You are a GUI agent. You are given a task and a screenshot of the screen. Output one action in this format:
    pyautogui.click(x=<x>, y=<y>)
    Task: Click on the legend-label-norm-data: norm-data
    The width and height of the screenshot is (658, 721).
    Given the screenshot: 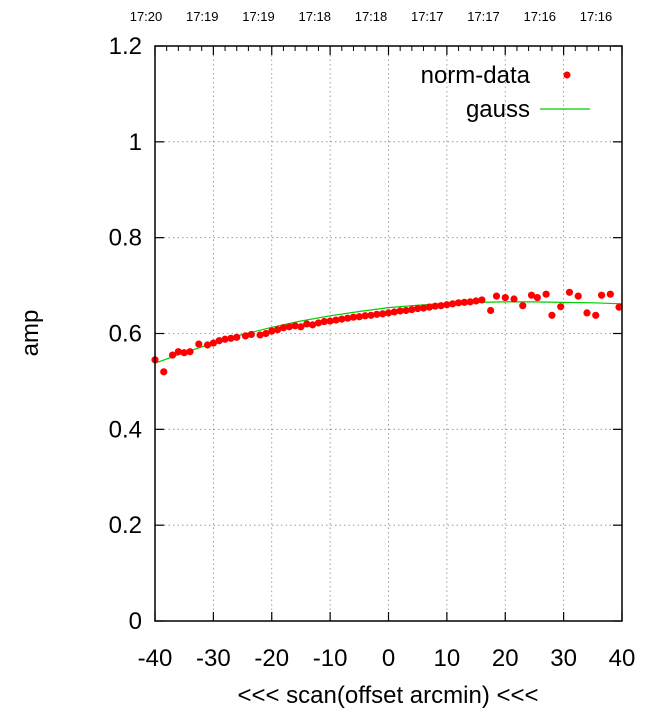 What is the action you would take?
    pyautogui.click(x=476, y=75)
    